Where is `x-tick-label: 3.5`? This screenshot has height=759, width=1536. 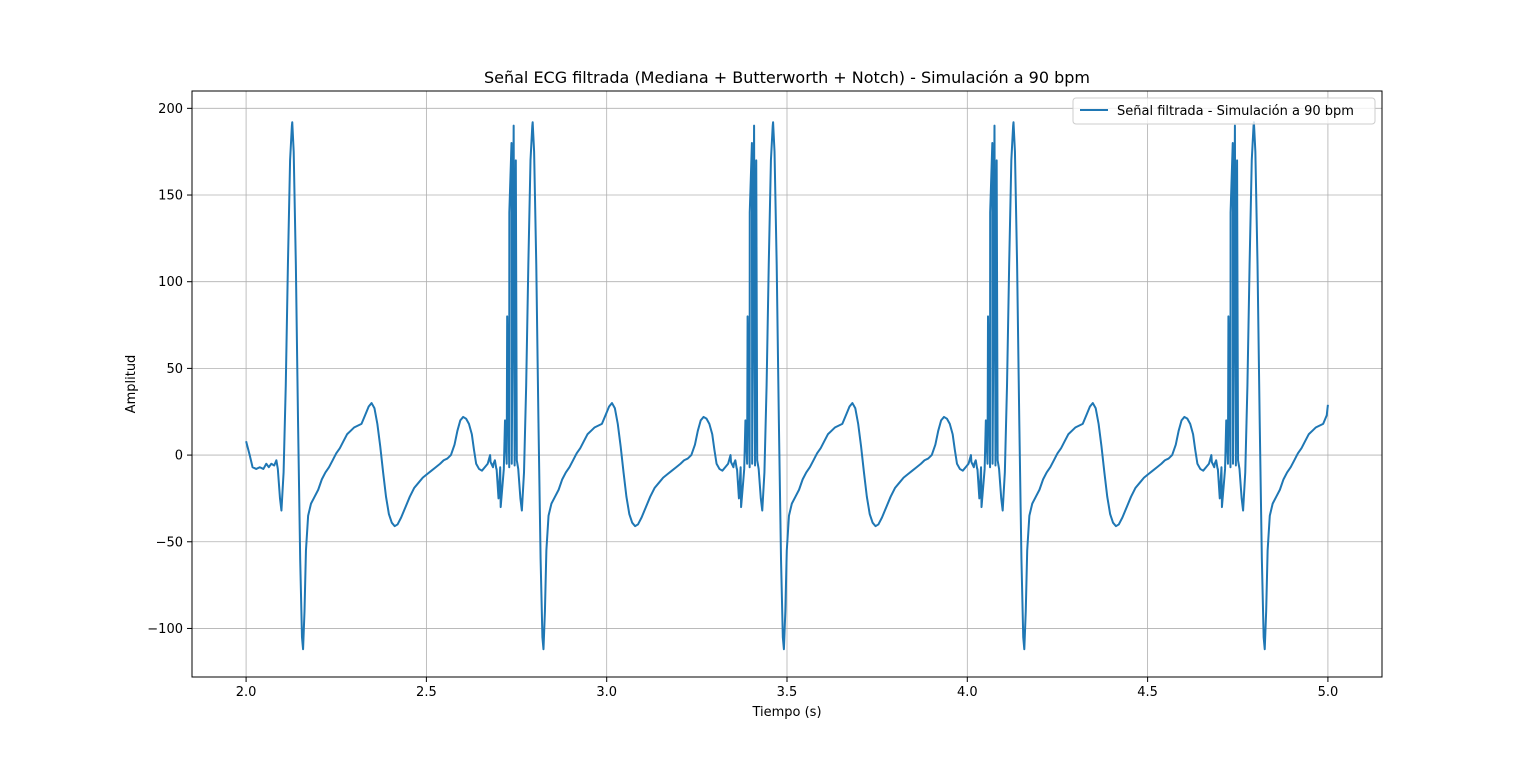
x-tick-label: 3.5 is located at coordinates (787, 692).